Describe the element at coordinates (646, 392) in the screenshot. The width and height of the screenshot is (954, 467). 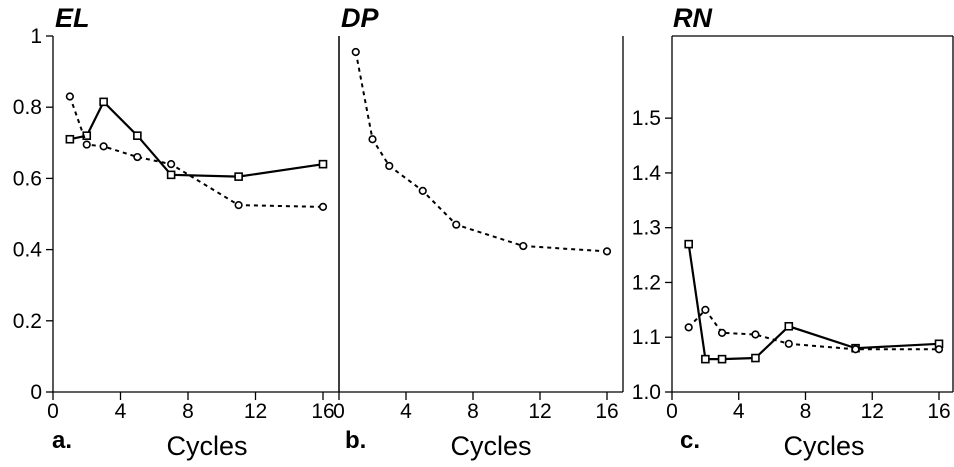
I see `y-tick-label: 1.0` at that location.